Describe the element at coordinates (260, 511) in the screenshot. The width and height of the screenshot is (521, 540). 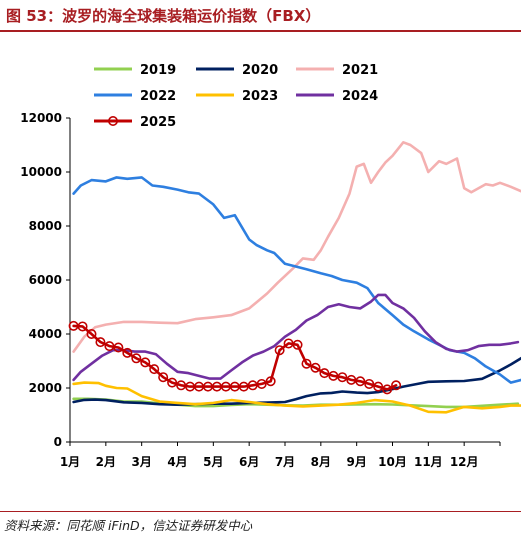
I see `footer-divider` at that location.